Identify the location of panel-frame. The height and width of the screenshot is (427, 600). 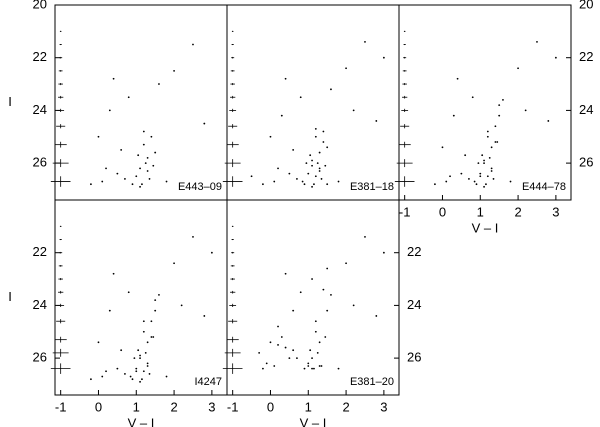
(141, 102).